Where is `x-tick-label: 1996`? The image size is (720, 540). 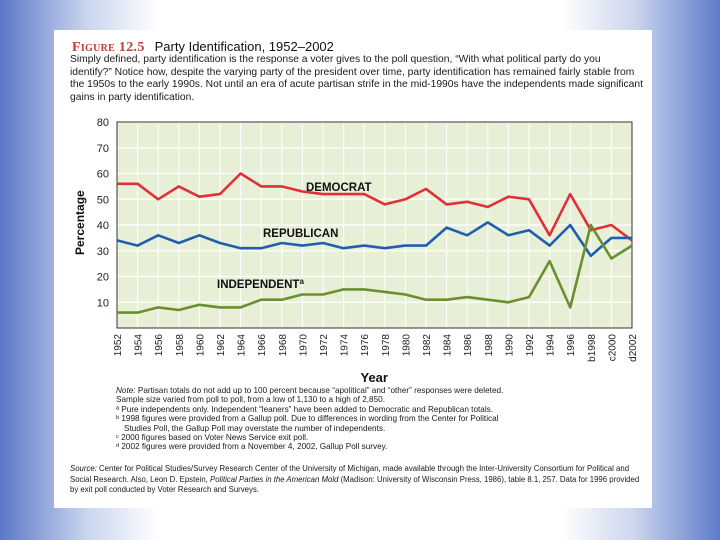
x-tick-label: 1996 is located at coordinates (571, 345).